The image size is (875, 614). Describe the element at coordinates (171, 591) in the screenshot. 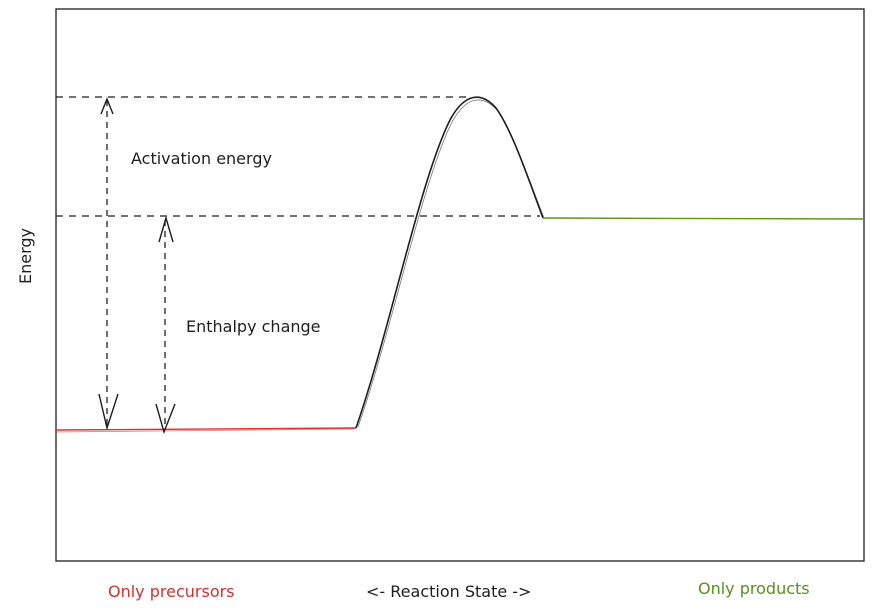

I see `precursors-label: Only precursors` at that location.